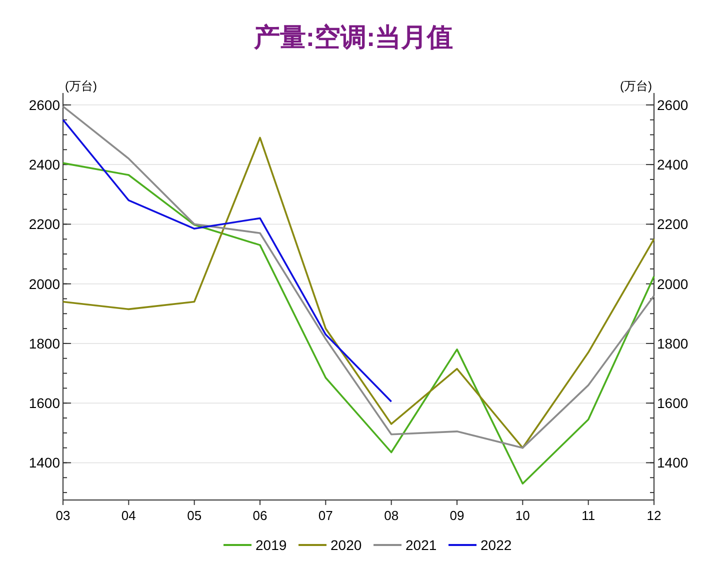  I want to click on legend-label: 2022, so click(496, 545).